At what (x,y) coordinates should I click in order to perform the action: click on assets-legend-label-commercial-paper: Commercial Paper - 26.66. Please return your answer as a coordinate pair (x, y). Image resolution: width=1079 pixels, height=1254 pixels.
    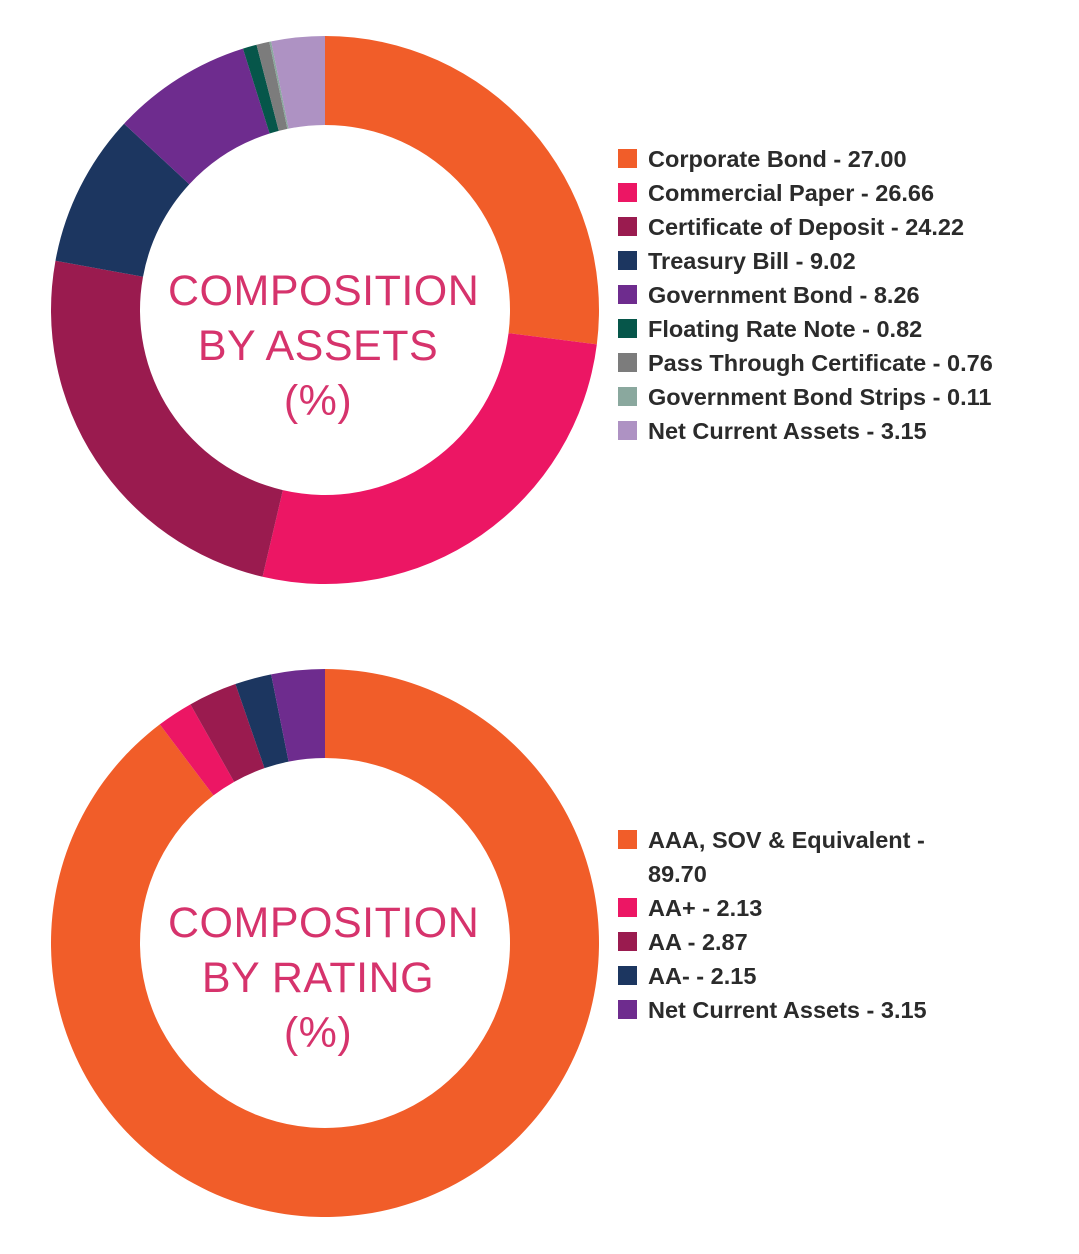
    Looking at the image, I should click on (791, 193).